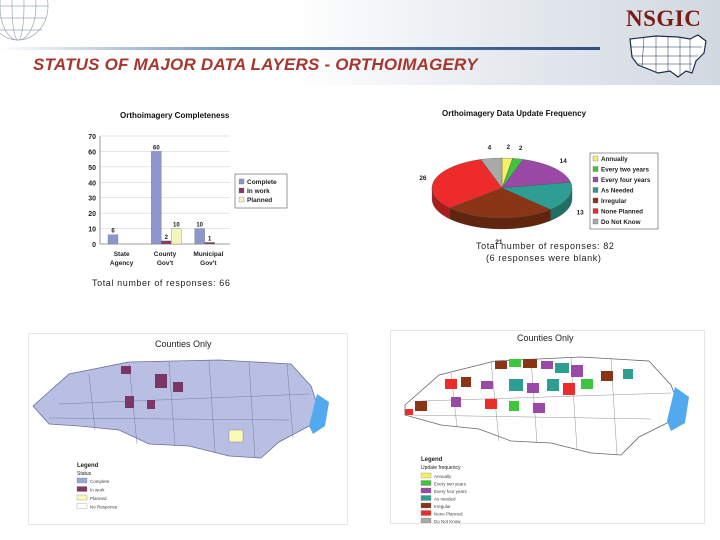 The height and width of the screenshot is (540, 720). Describe the element at coordinates (544, 258) in the screenshot. I see `pie-chart-blank-note: (6 responses were blank)` at that location.